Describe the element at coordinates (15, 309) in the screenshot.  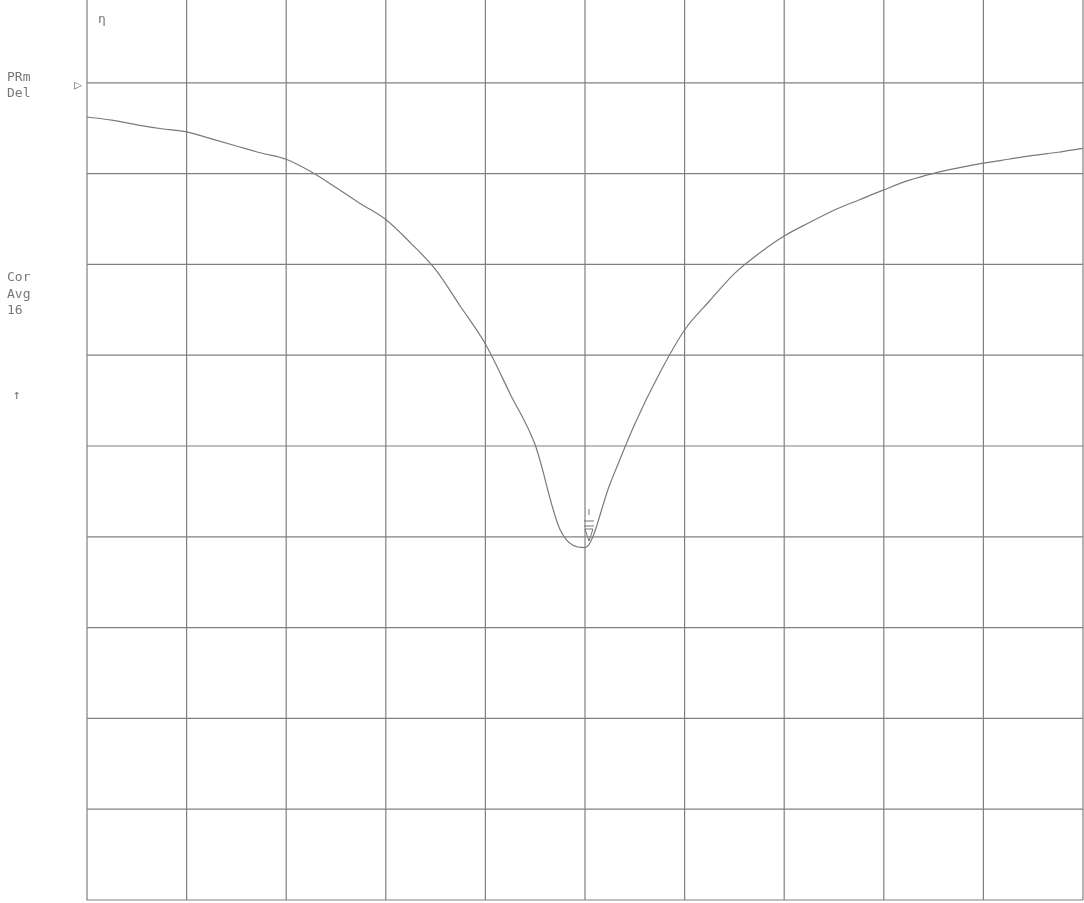
I see `text: 16` at that location.